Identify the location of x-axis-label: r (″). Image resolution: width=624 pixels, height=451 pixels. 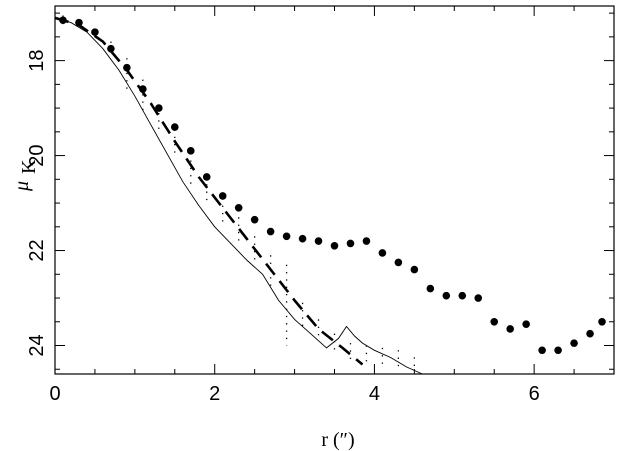
(337, 440).